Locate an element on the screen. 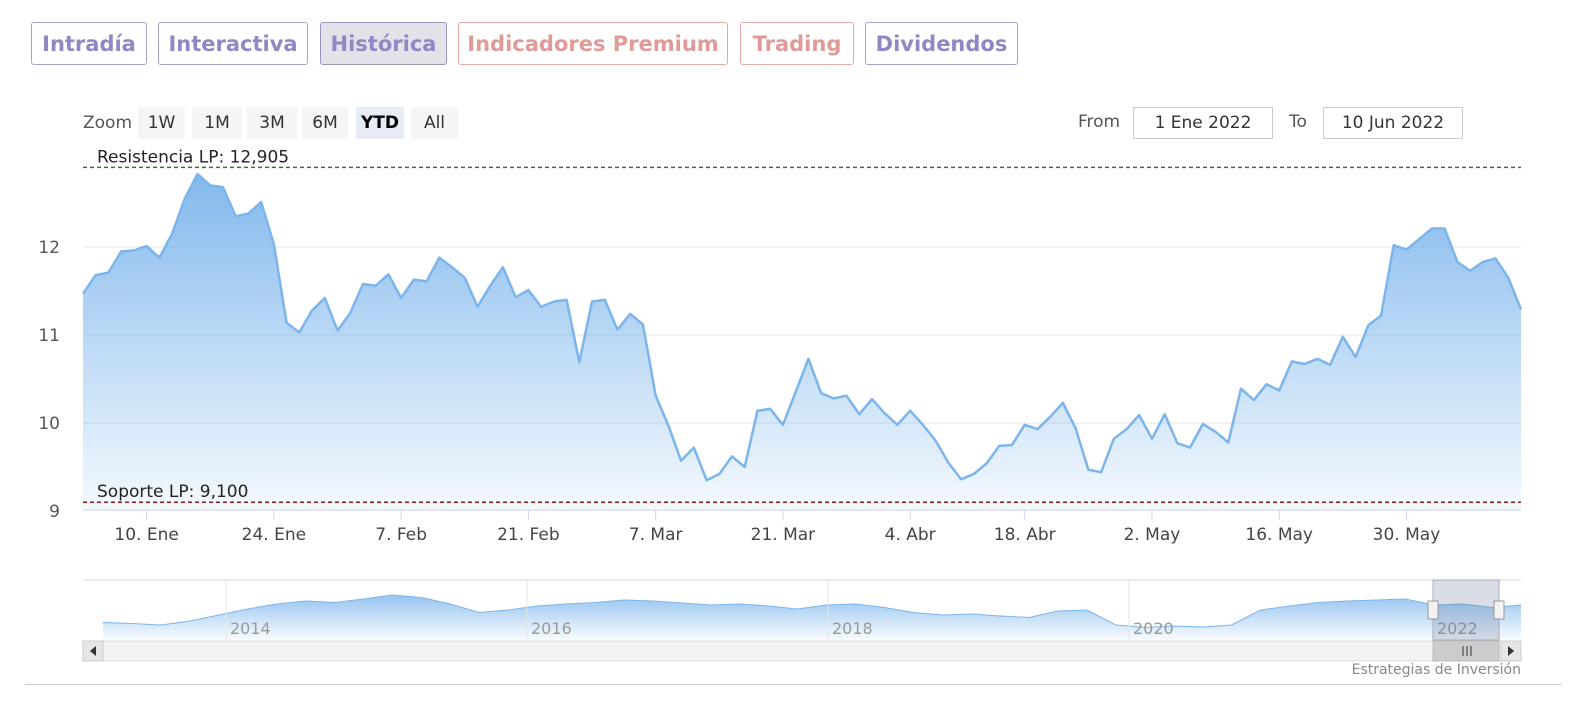 The width and height of the screenshot is (1594, 723). navigator-right-handle is located at coordinates (1499, 610).